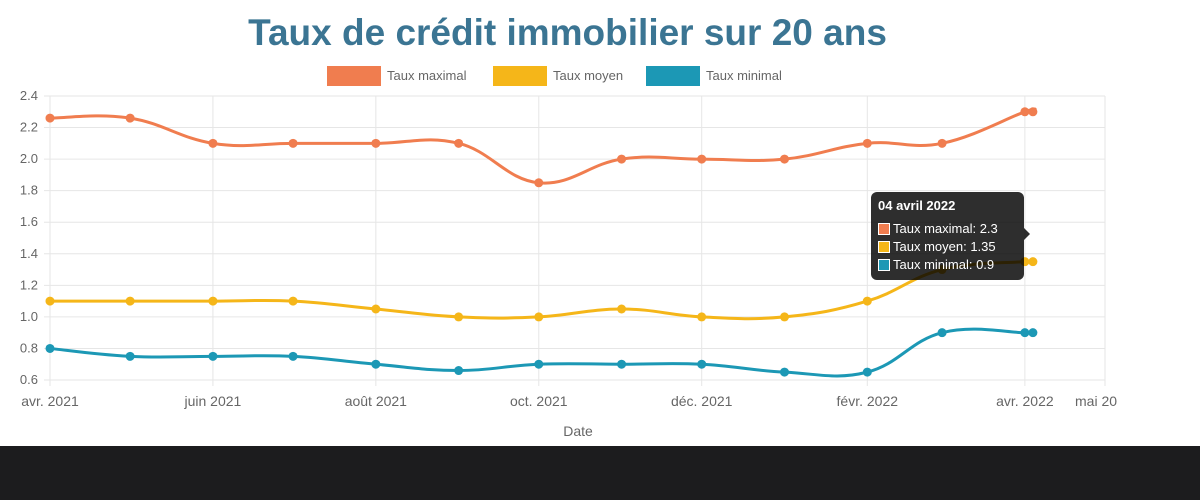  Describe the element at coordinates (29, 379) in the screenshot. I see `y-tick-label: 0.6` at that location.